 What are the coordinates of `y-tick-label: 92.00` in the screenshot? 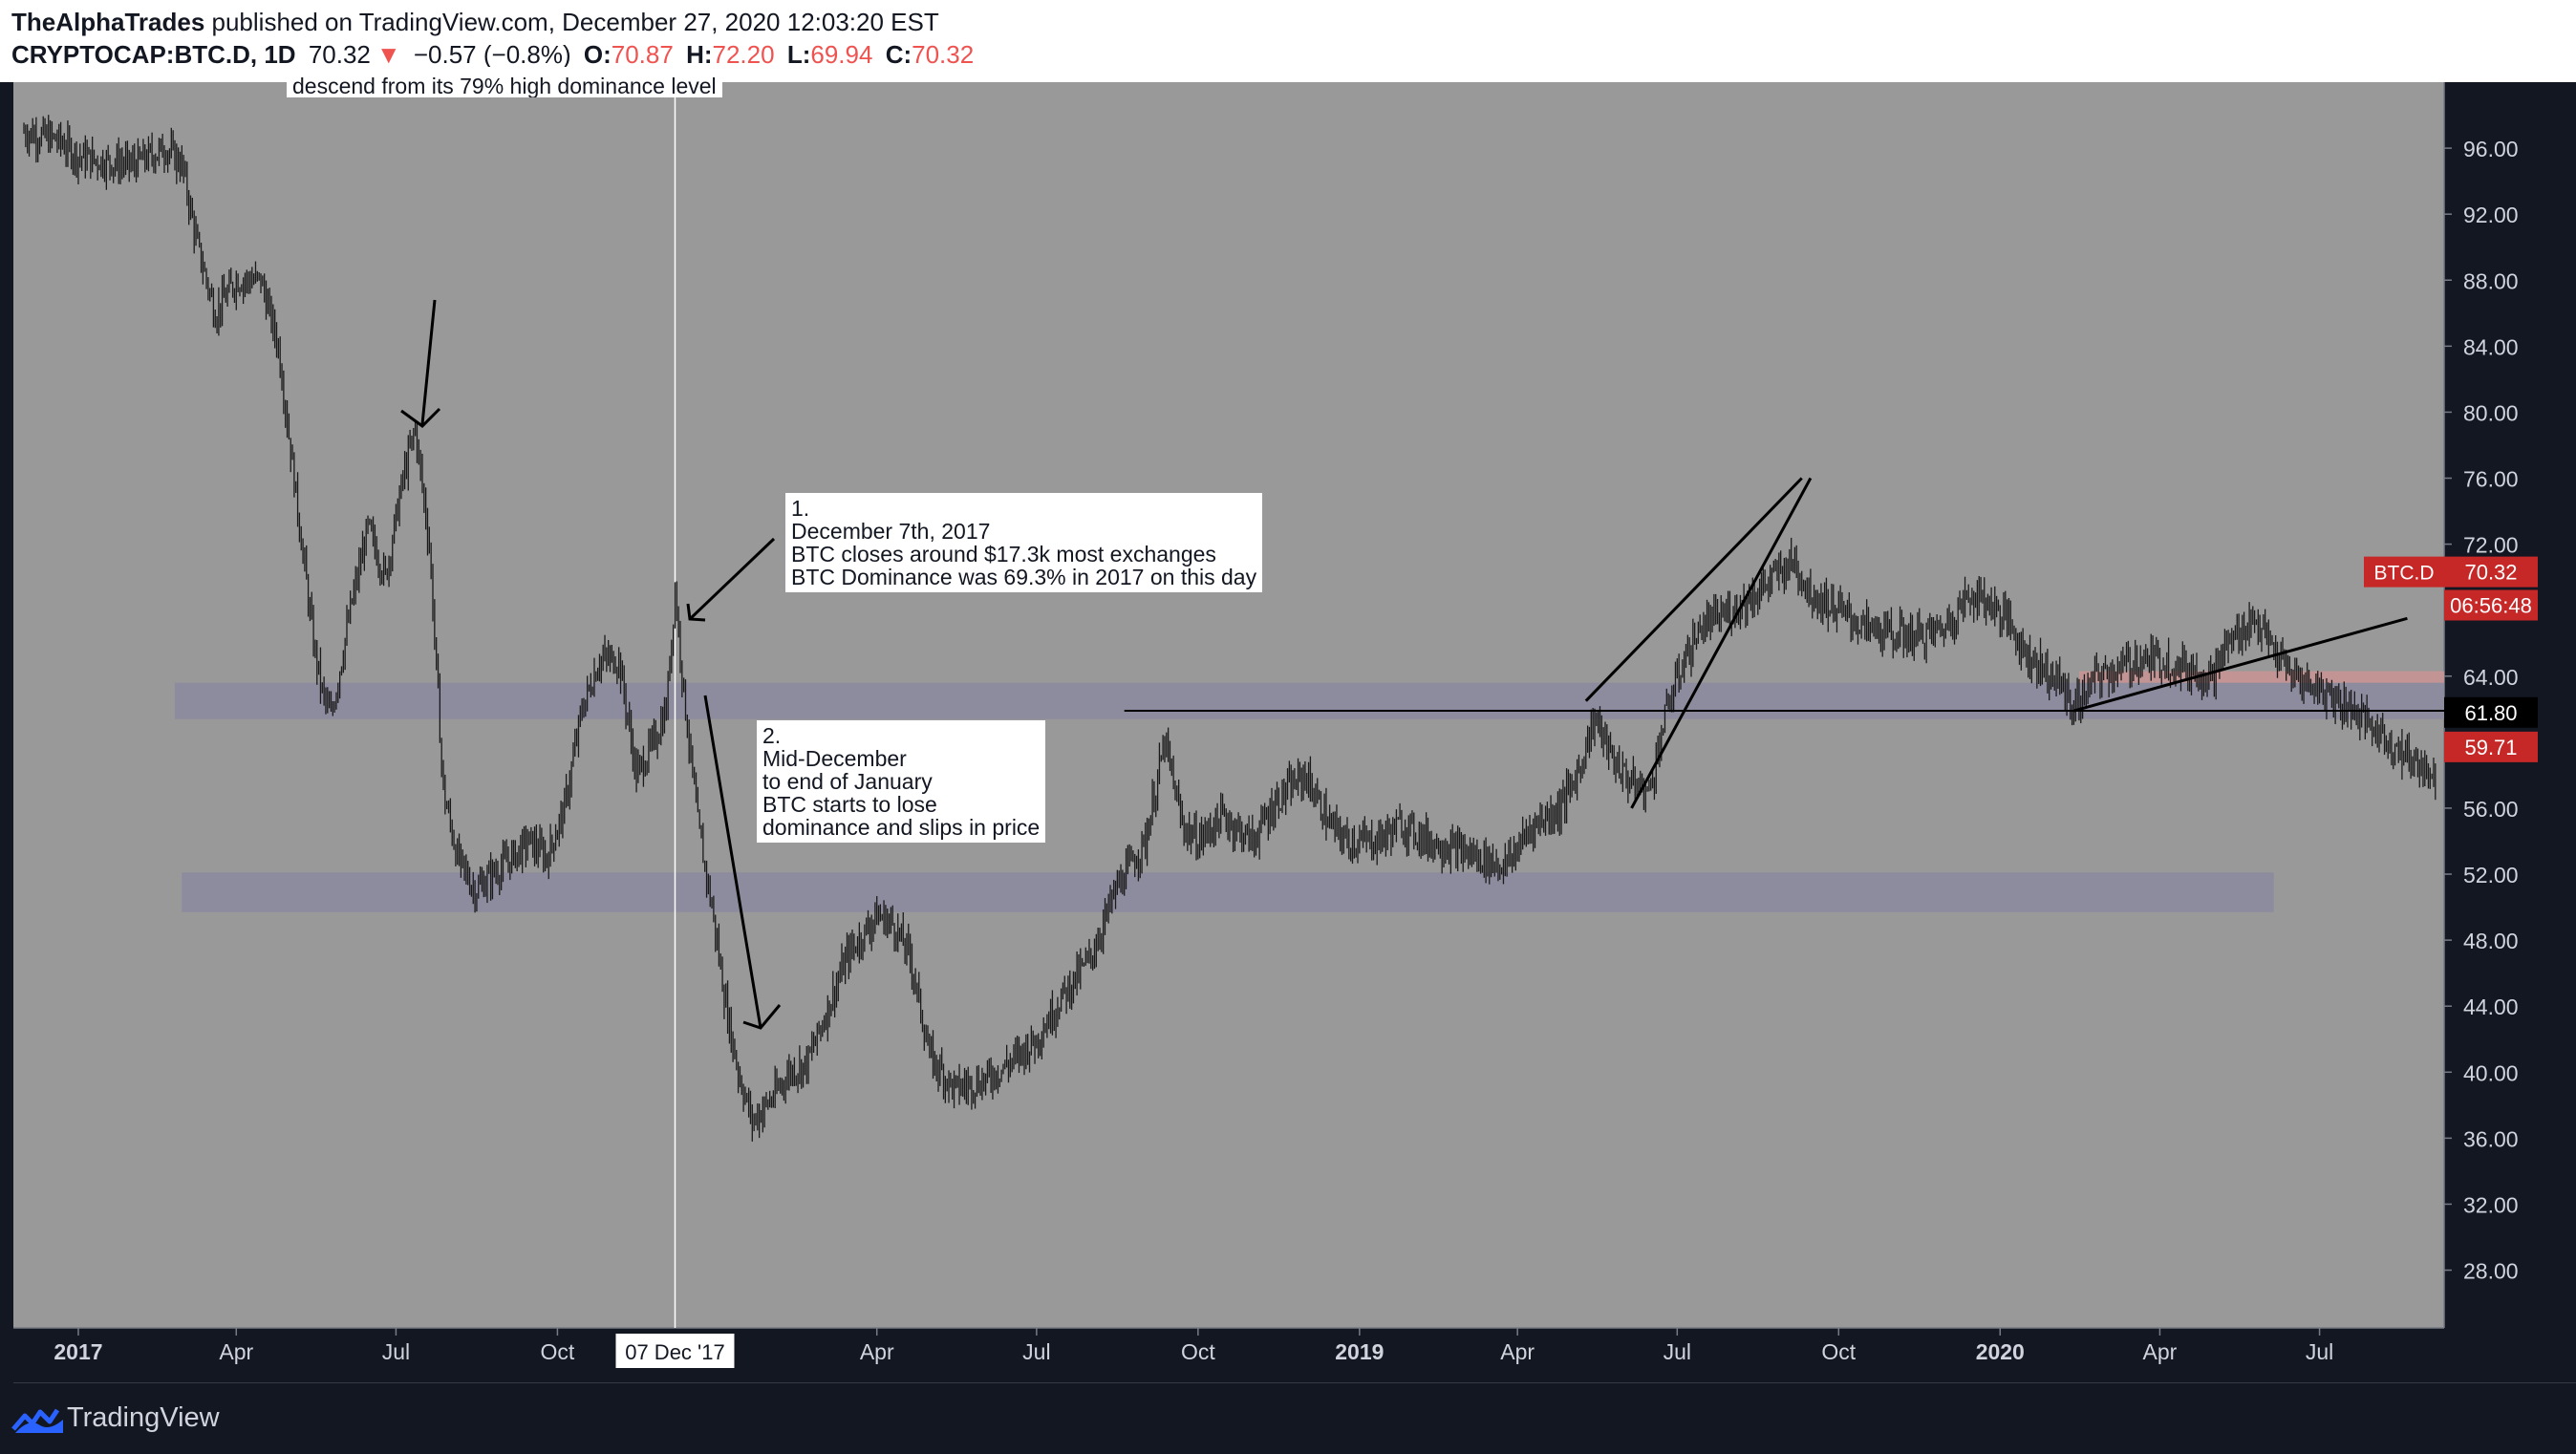 It's located at (2491, 215).